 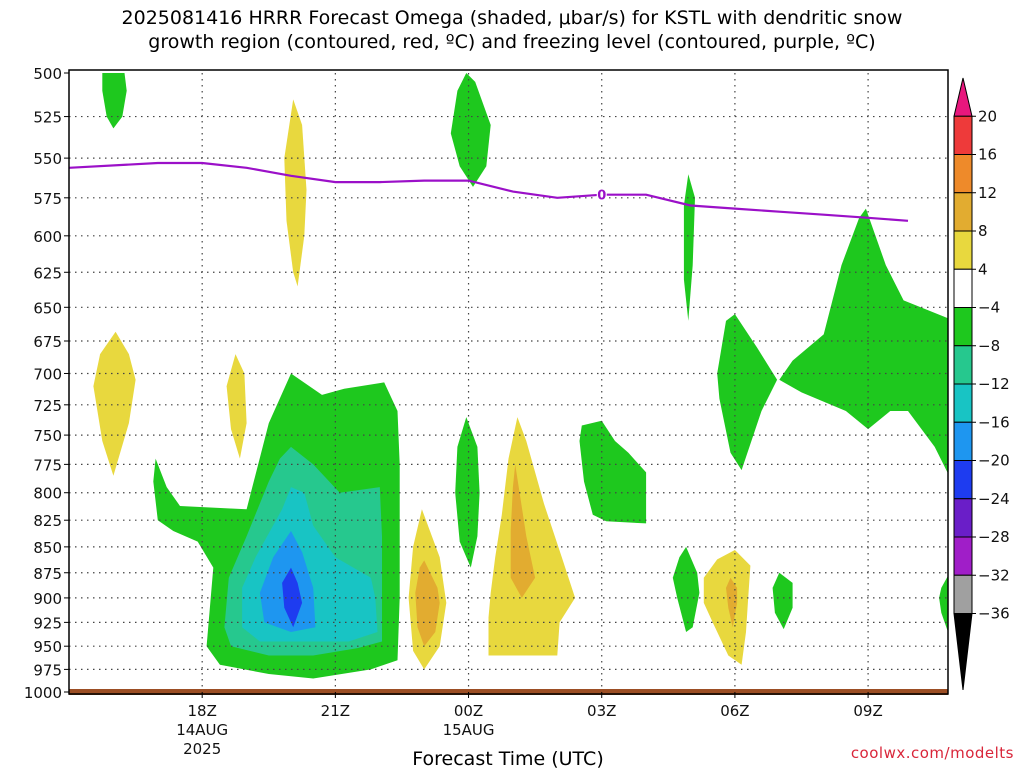 I want to click on y-tick-label-725: 725, so click(x=47, y=406).